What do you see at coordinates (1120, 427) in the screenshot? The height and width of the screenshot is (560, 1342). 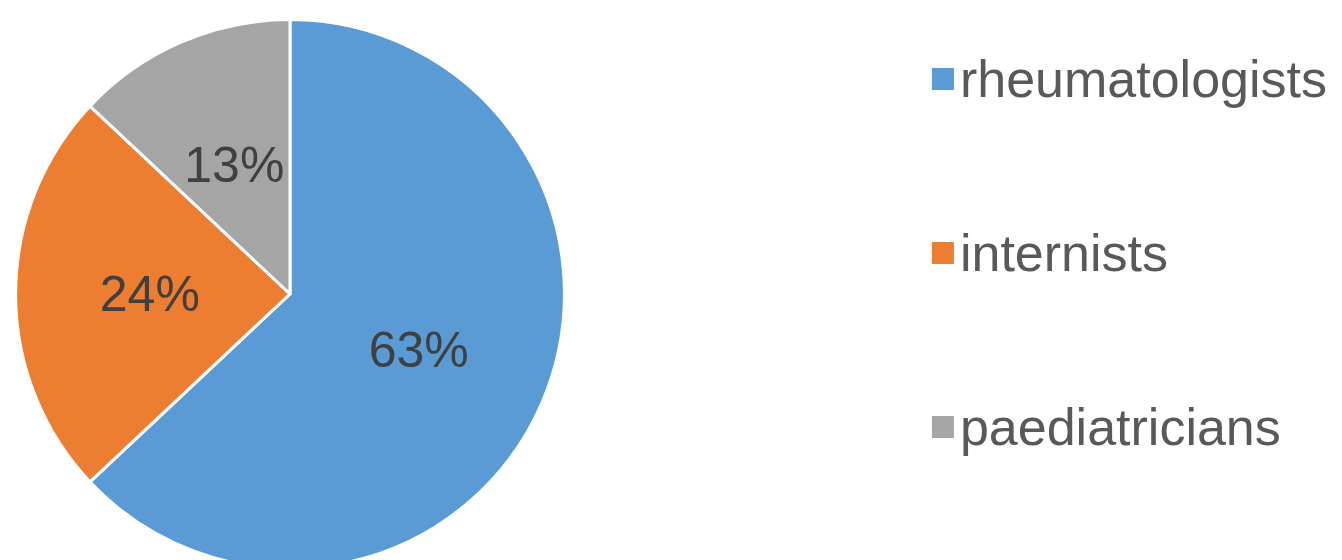 I see `legend-label: paediatricians` at bounding box center [1120, 427].